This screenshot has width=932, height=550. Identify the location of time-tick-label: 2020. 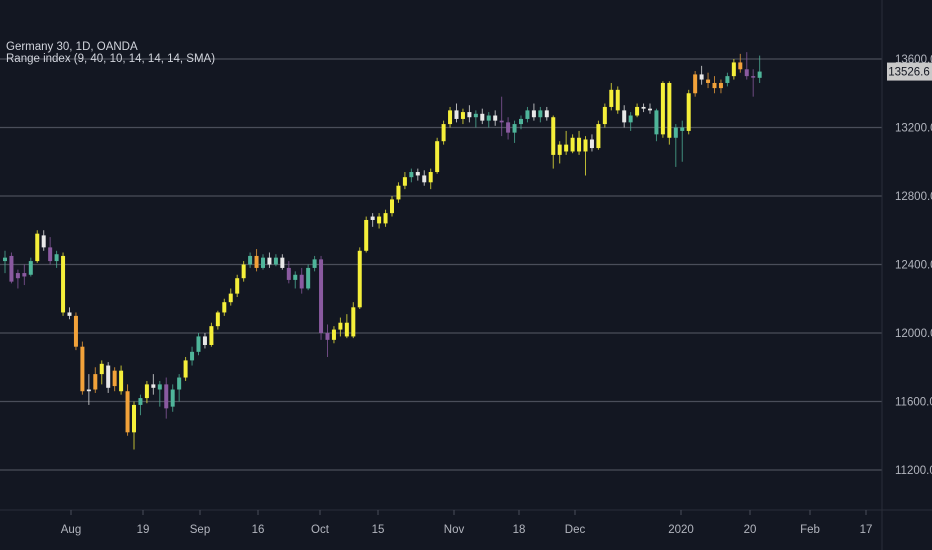
(681, 530).